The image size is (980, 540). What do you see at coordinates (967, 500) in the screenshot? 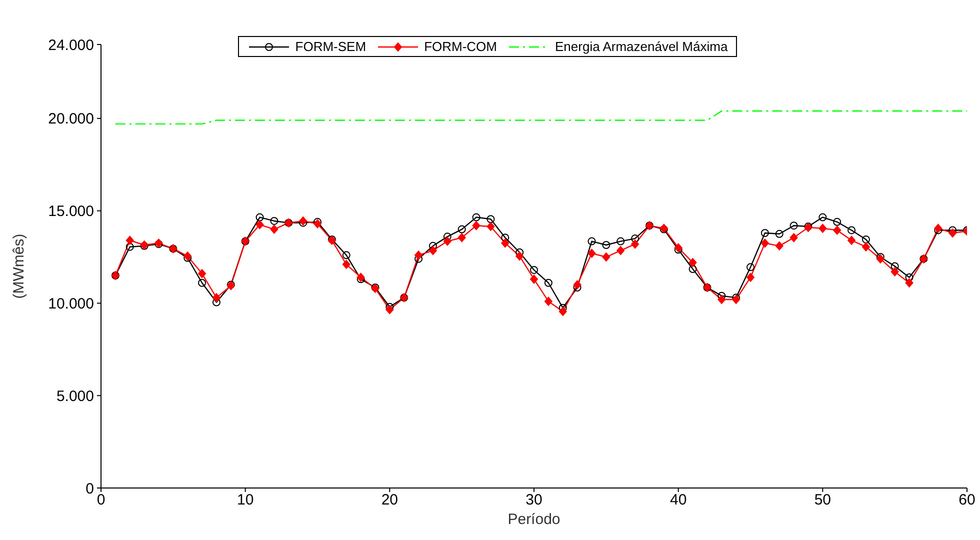
I see `x-tick-label: 60` at bounding box center [967, 500].